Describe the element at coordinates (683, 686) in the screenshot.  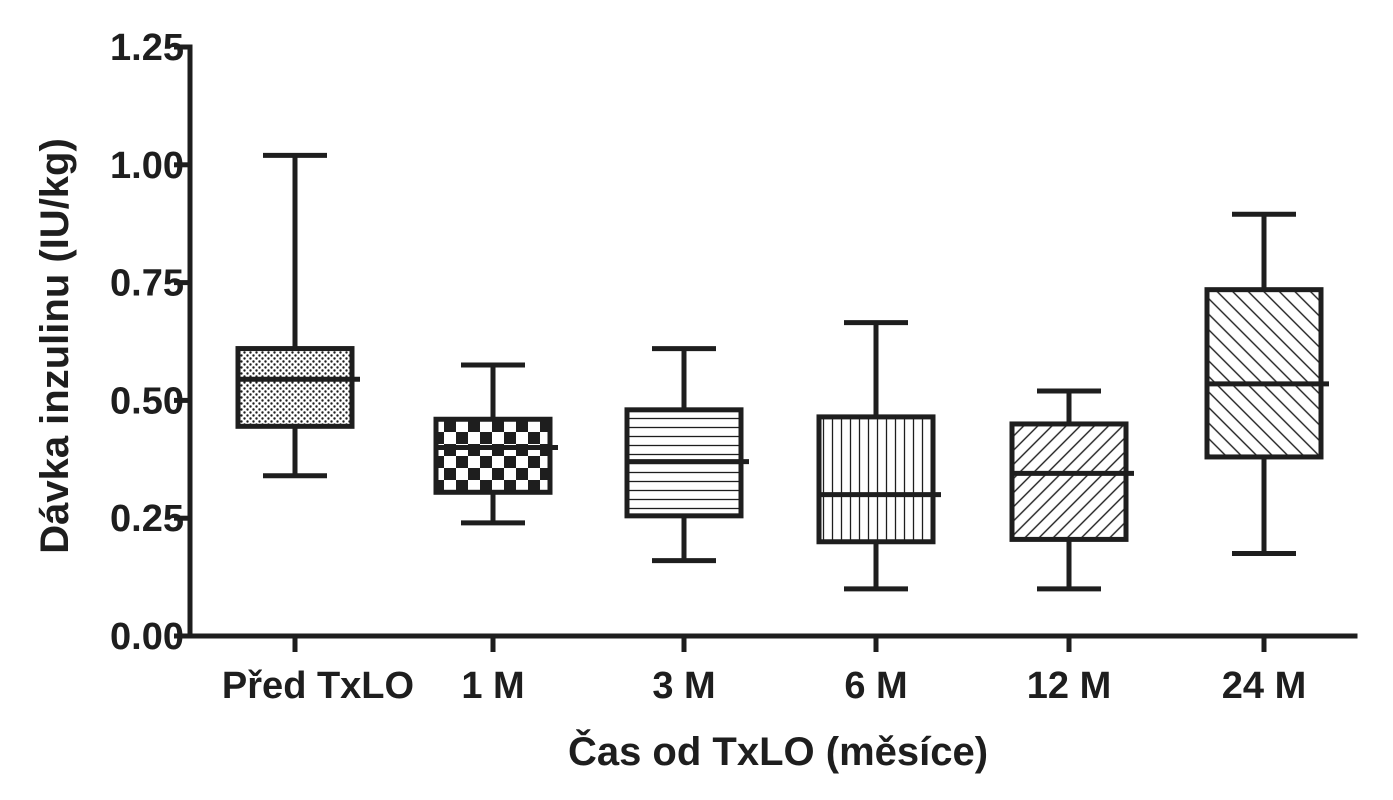
I see `x-tick-label: 3 M` at that location.